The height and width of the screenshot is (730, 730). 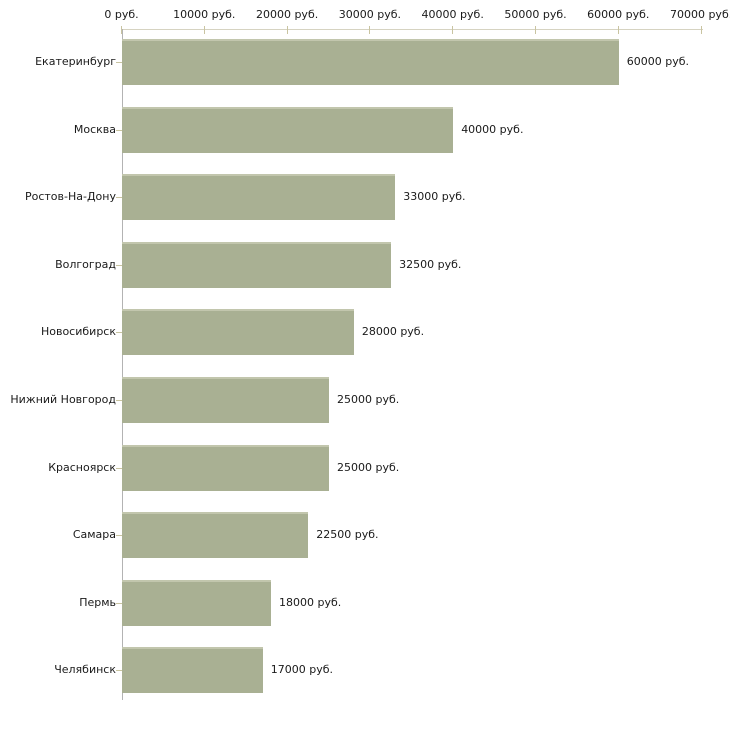 What do you see at coordinates (452, 14) in the screenshot?
I see `x-axis-tick-label: 40000 руб.` at bounding box center [452, 14].